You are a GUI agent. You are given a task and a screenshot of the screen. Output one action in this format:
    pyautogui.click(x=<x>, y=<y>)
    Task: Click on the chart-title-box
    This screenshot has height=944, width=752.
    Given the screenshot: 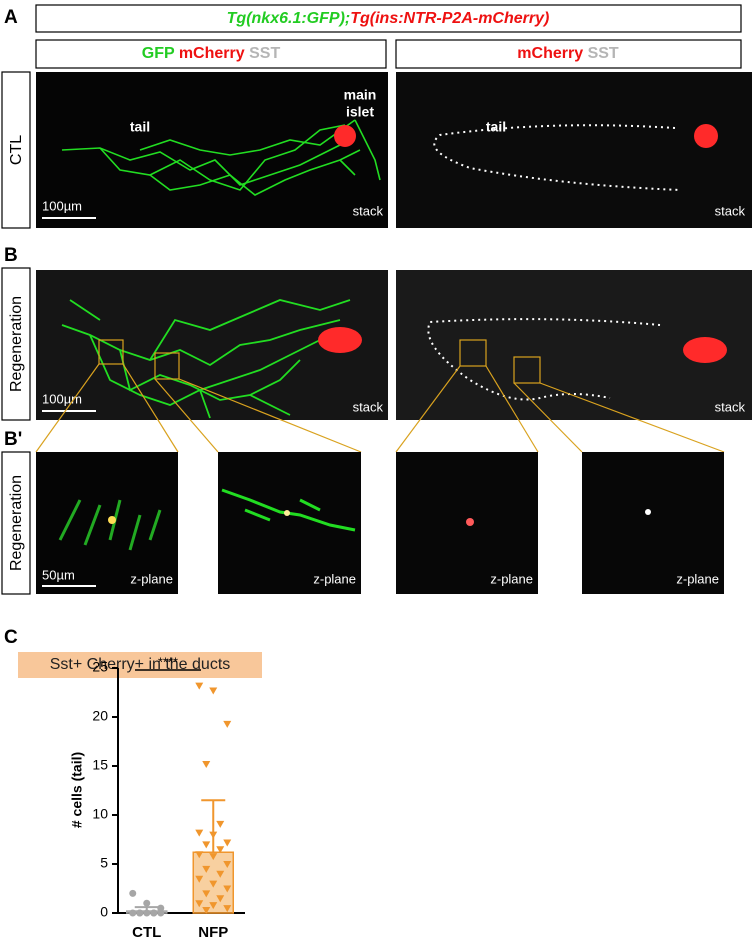 What is the action you would take?
    pyautogui.click(x=140, y=665)
    